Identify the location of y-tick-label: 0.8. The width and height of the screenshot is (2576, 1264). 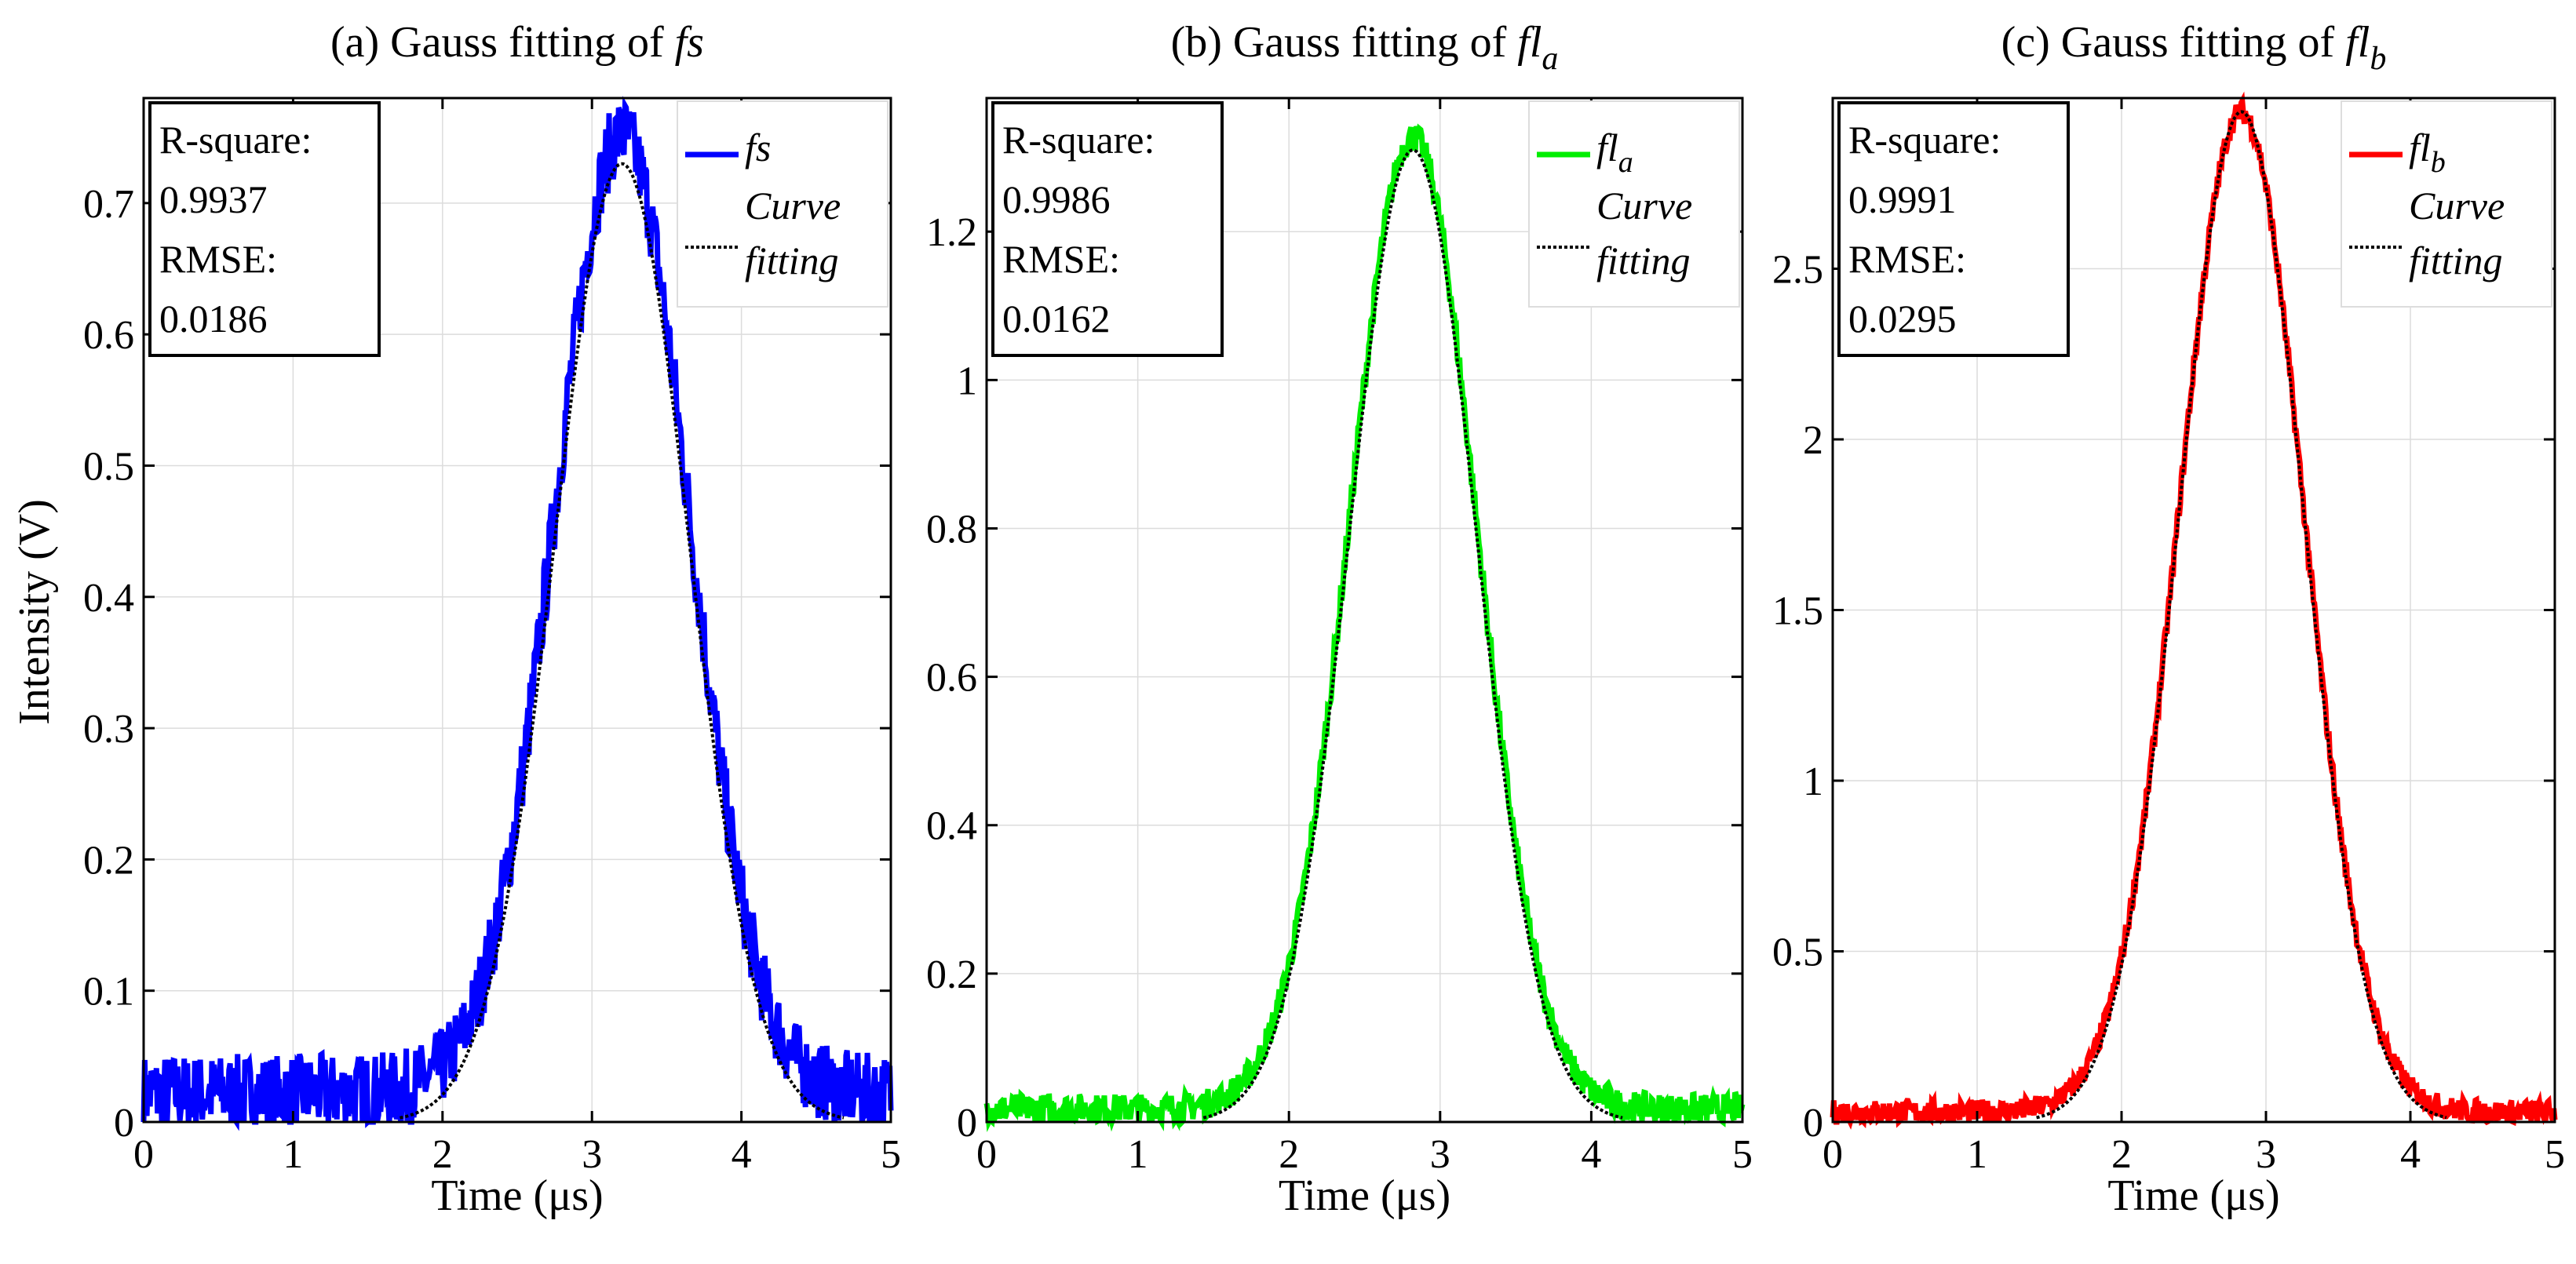
(952, 529).